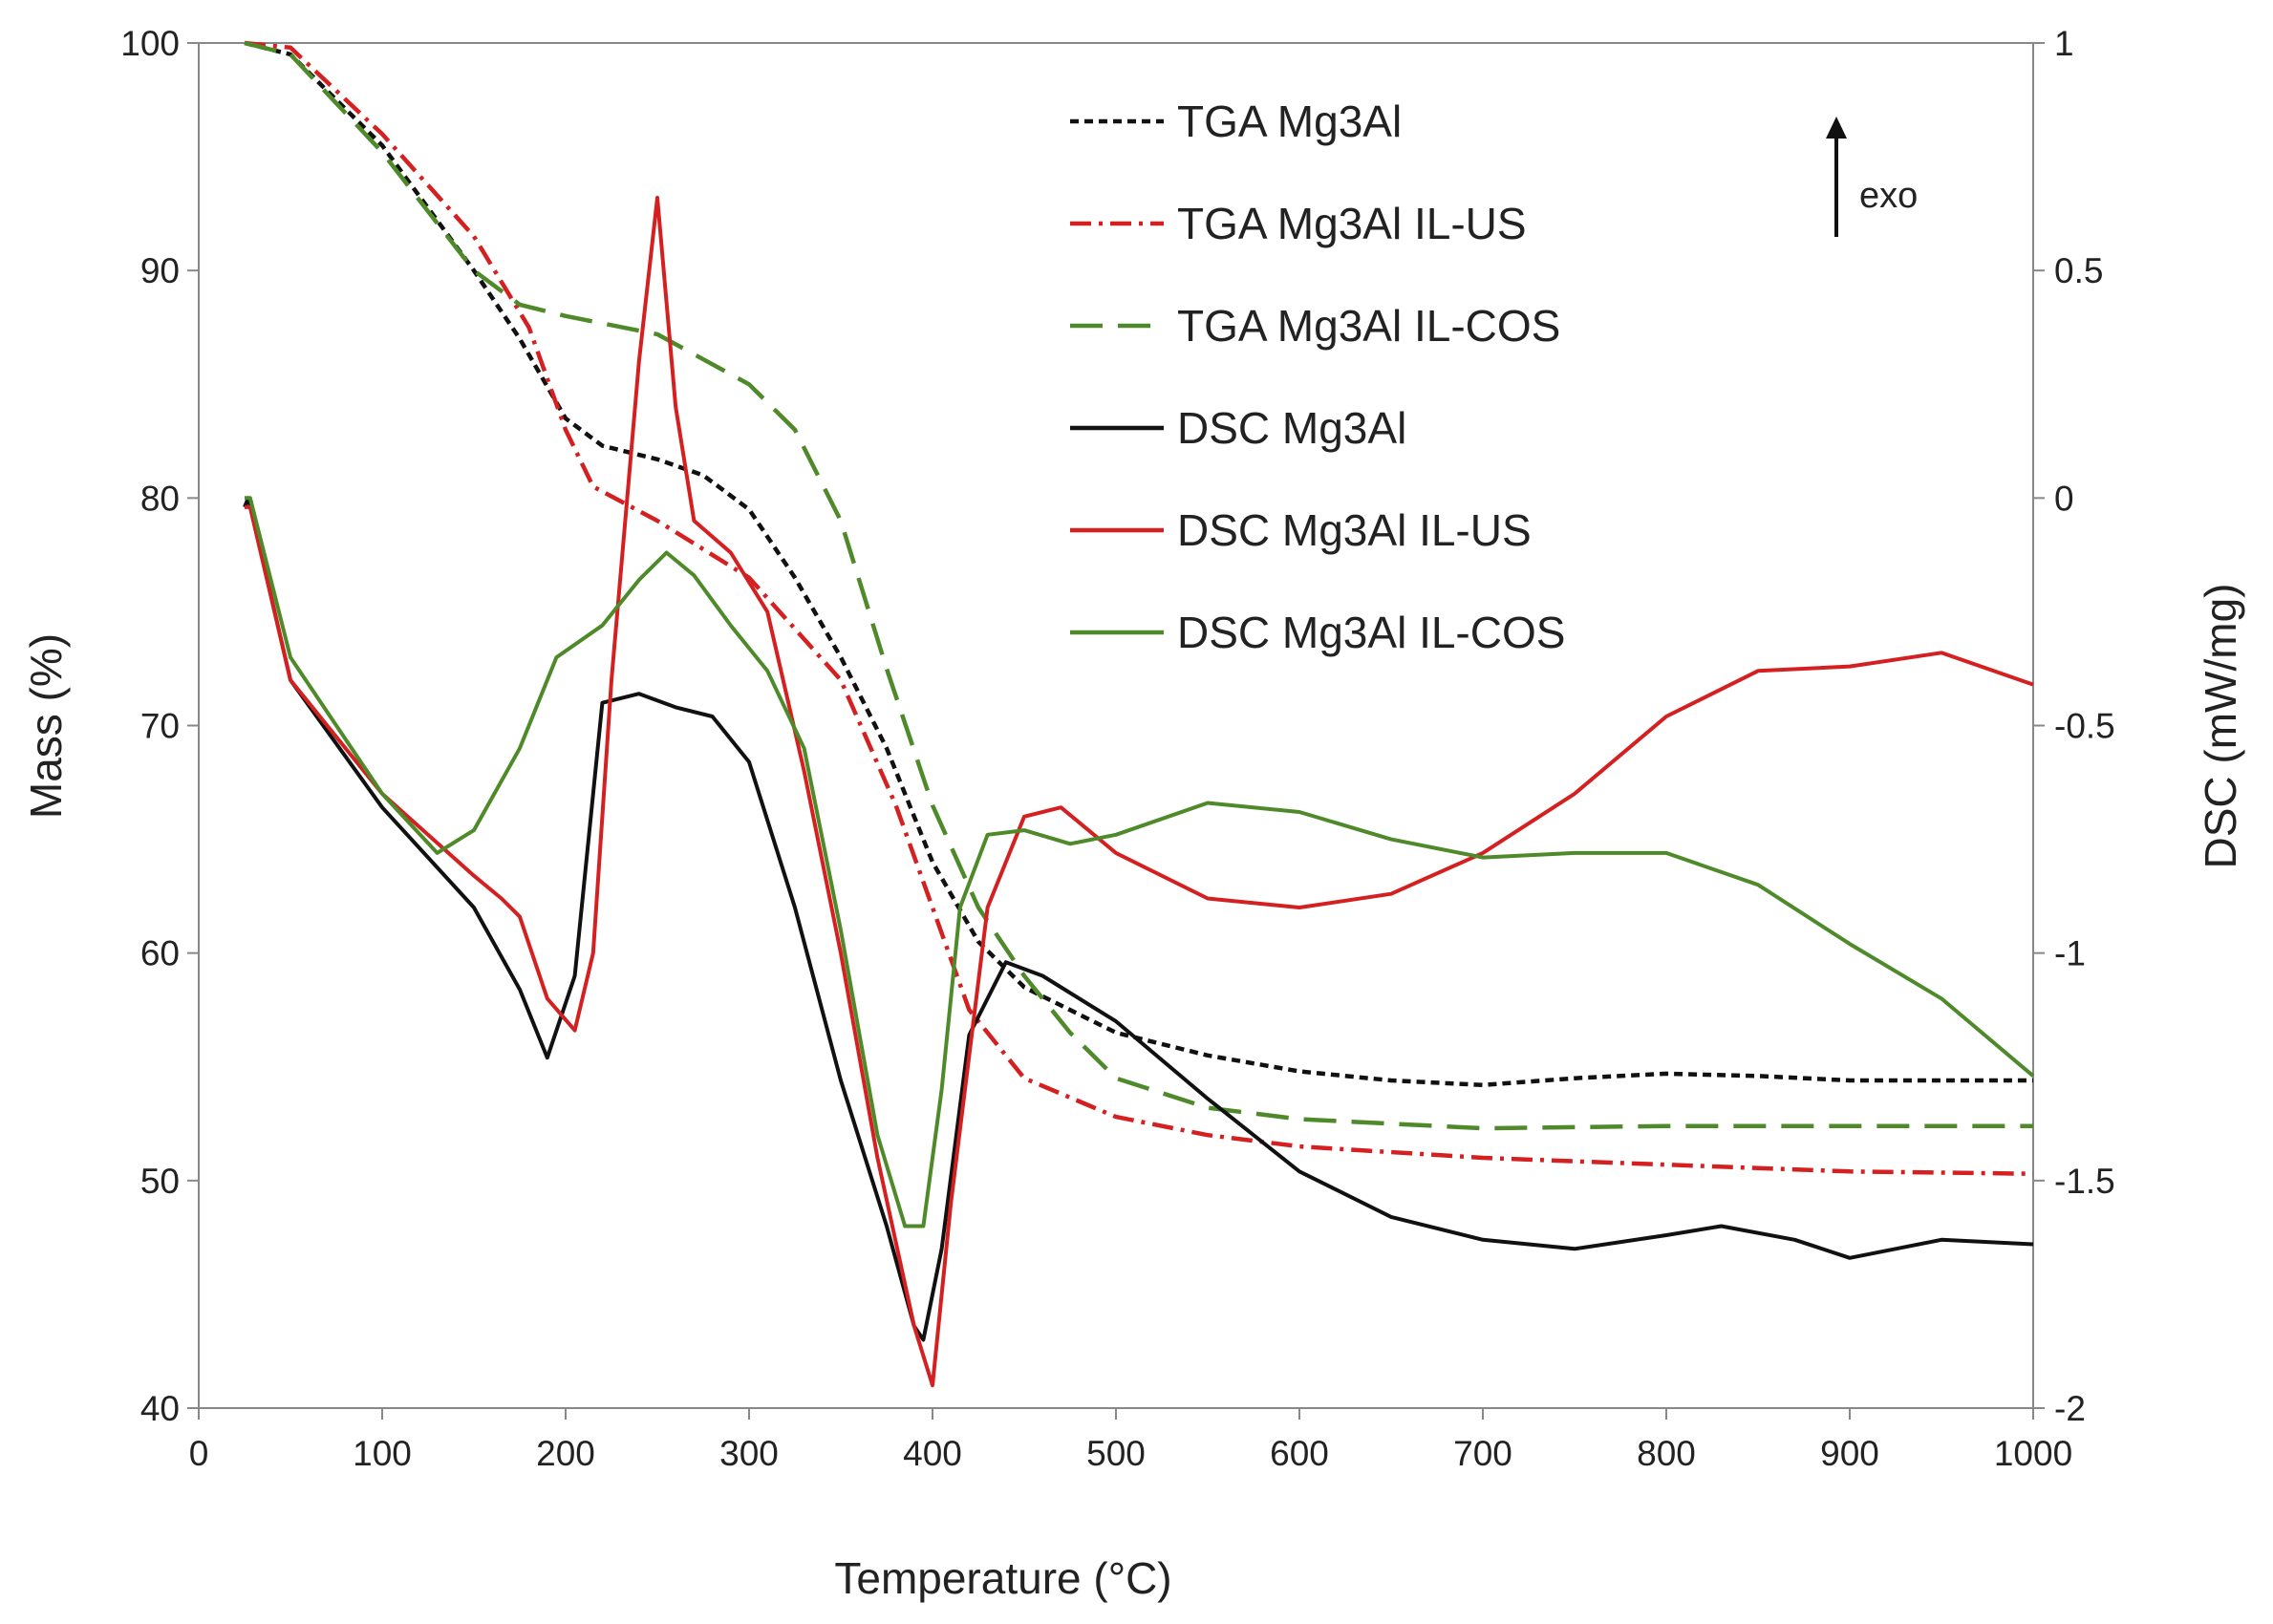 The height and width of the screenshot is (1624, 2273). I want to click on legend-dsc-mg3al-il-us-label: DSC Mg3Al IL-US, so click(1354, 530).